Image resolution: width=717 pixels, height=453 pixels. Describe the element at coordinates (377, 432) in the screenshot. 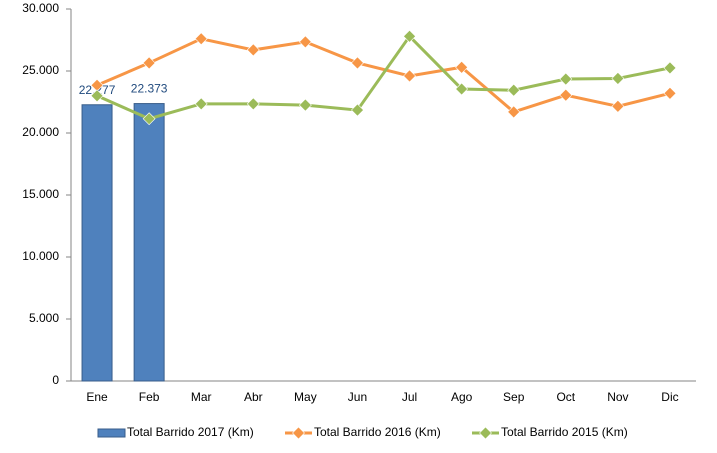

I see `legend-label: Total Barrido 2016 (Km)` at that location.